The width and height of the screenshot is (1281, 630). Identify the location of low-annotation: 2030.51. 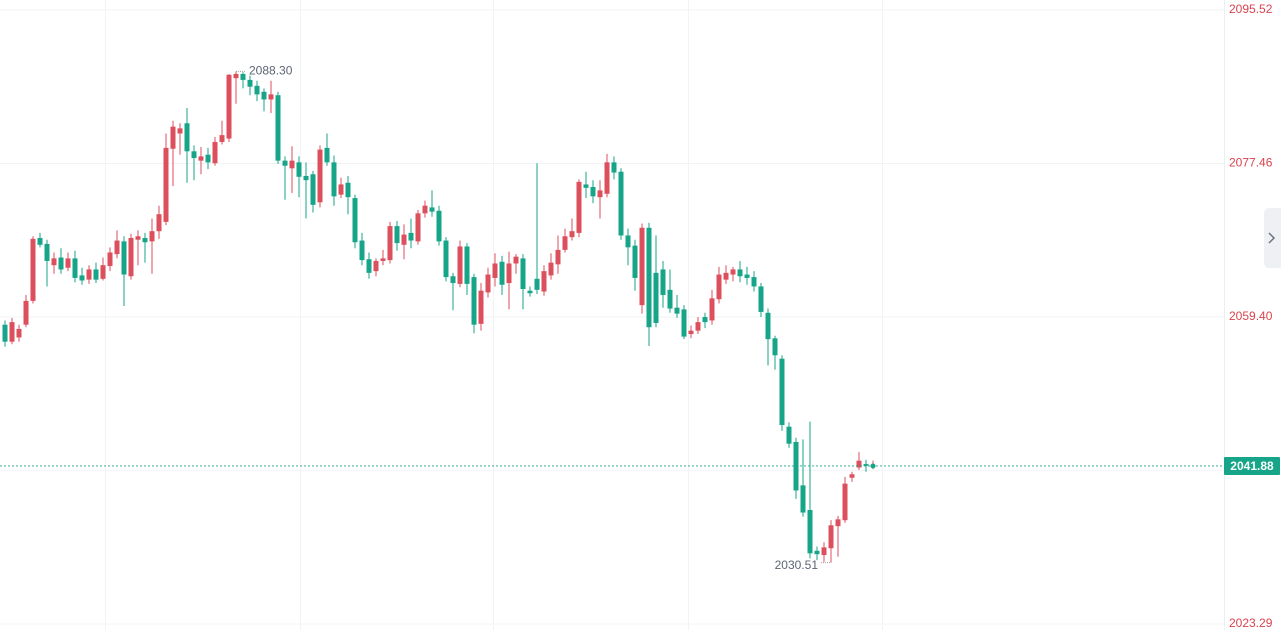
(797, 565).